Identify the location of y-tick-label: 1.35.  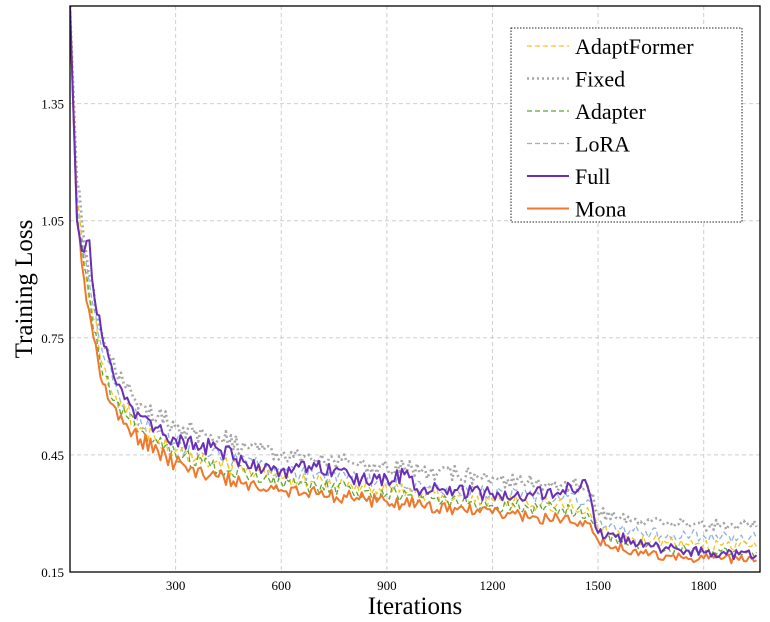
(52, 104).